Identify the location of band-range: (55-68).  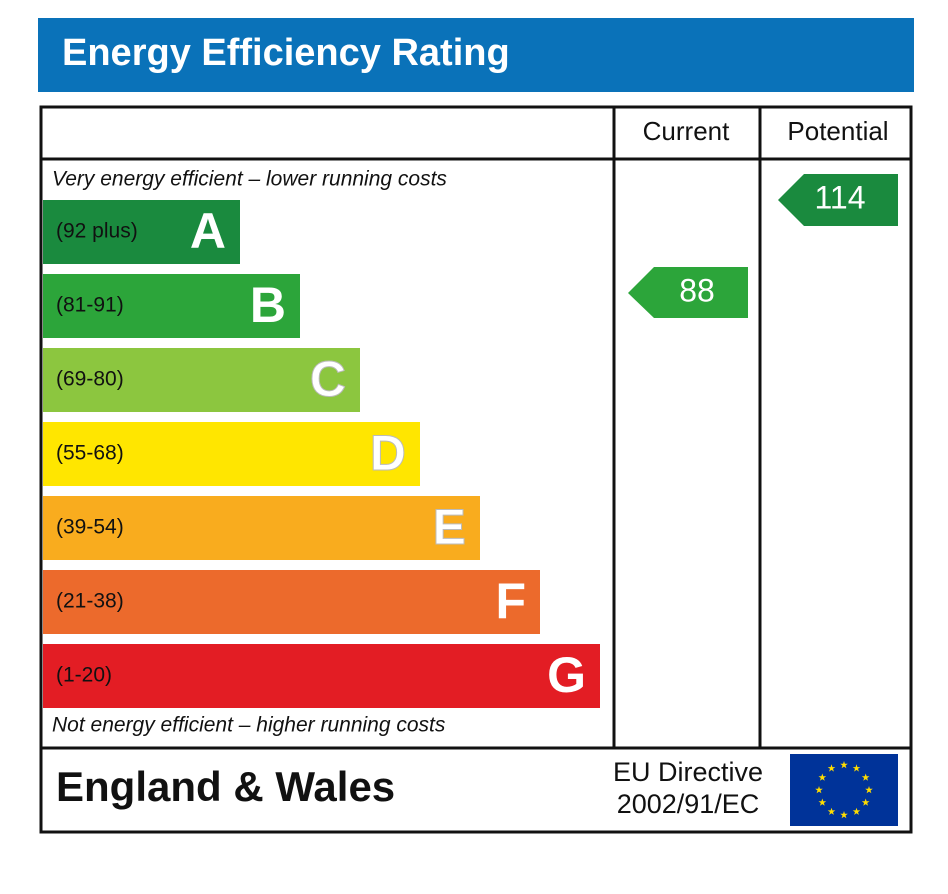
(90, 453).